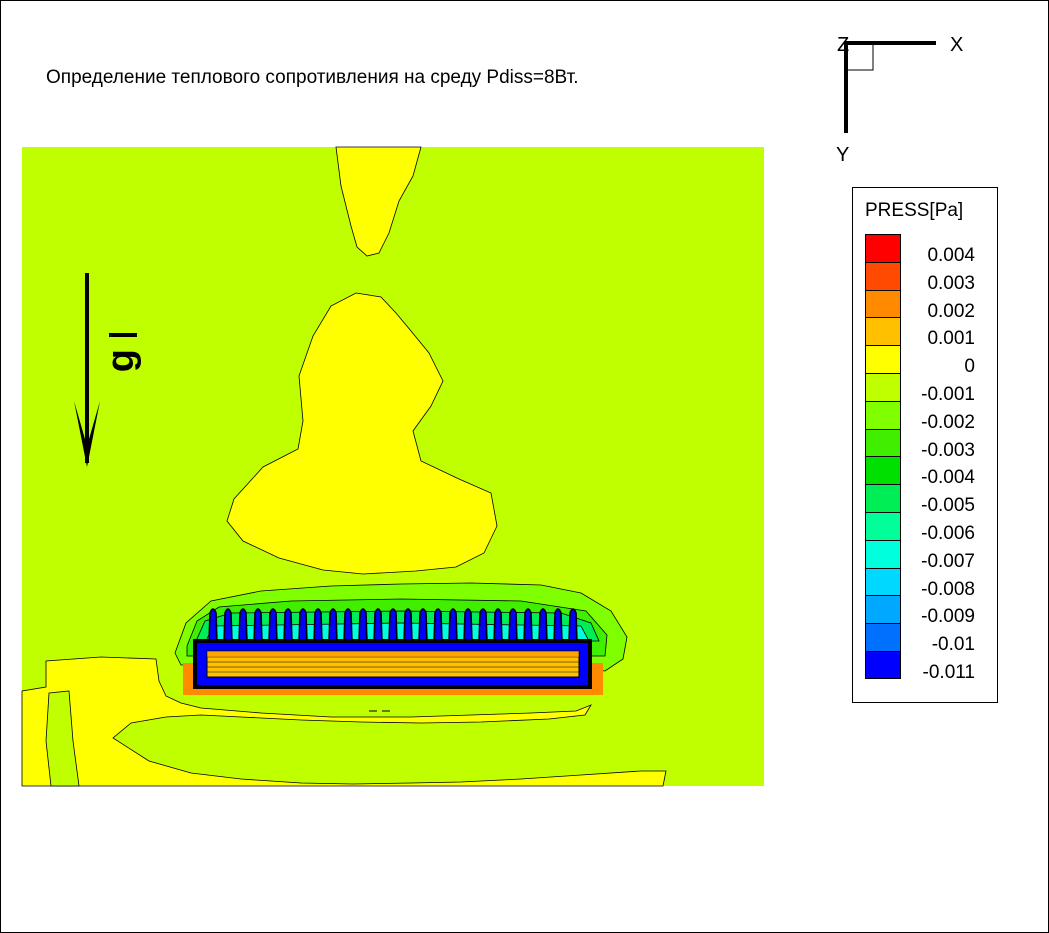 Image resolution: width=1049 pixels, height=933 pixels. Describe the element at coordinates (842, 155) in the screenshot. I see `y-axis-label: Y` at that location.